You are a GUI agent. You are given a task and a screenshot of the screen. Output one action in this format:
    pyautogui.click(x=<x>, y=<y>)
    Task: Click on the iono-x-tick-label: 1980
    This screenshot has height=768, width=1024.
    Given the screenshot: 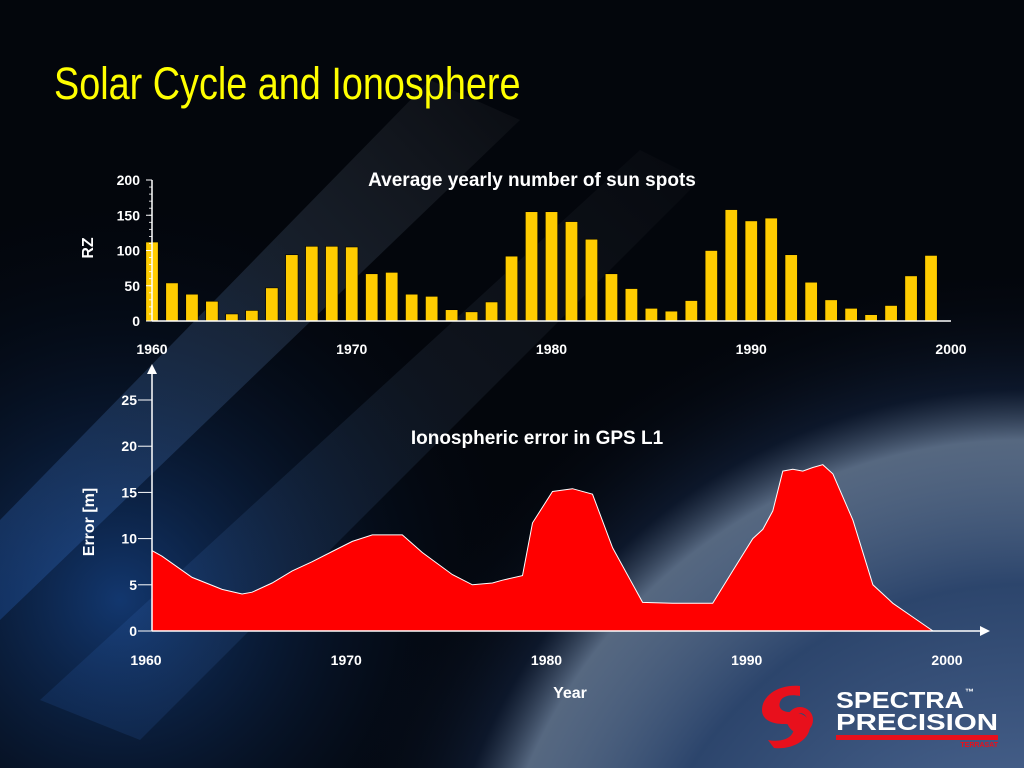 What is the action you would take?
    pyautogui.click(x=546, y=660)
    